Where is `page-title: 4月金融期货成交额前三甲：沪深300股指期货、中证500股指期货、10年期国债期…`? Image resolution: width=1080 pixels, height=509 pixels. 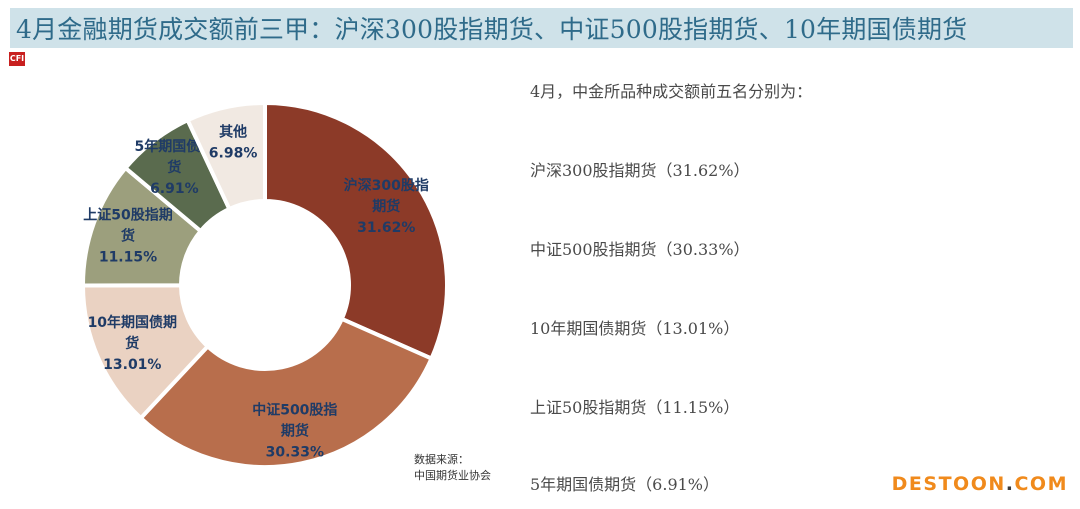 page-title: 4月金融期货成交额前三甲：沪深300股指期货、中证500股指期货、10年期国债期… is located at coordinates (492, 29).